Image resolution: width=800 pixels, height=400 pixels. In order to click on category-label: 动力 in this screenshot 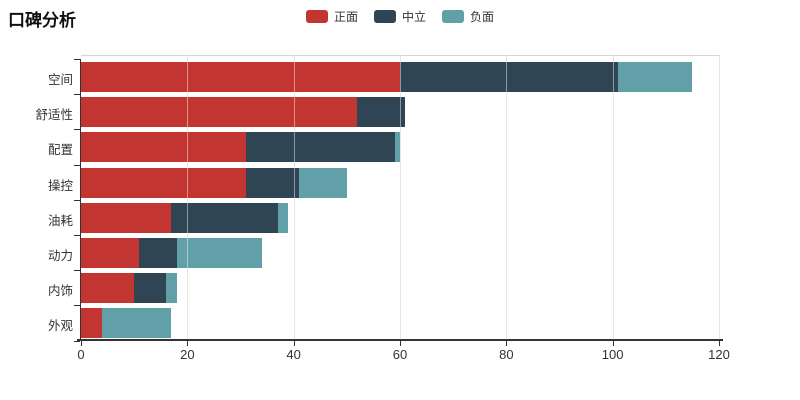, I will do `click(60, 256)`.